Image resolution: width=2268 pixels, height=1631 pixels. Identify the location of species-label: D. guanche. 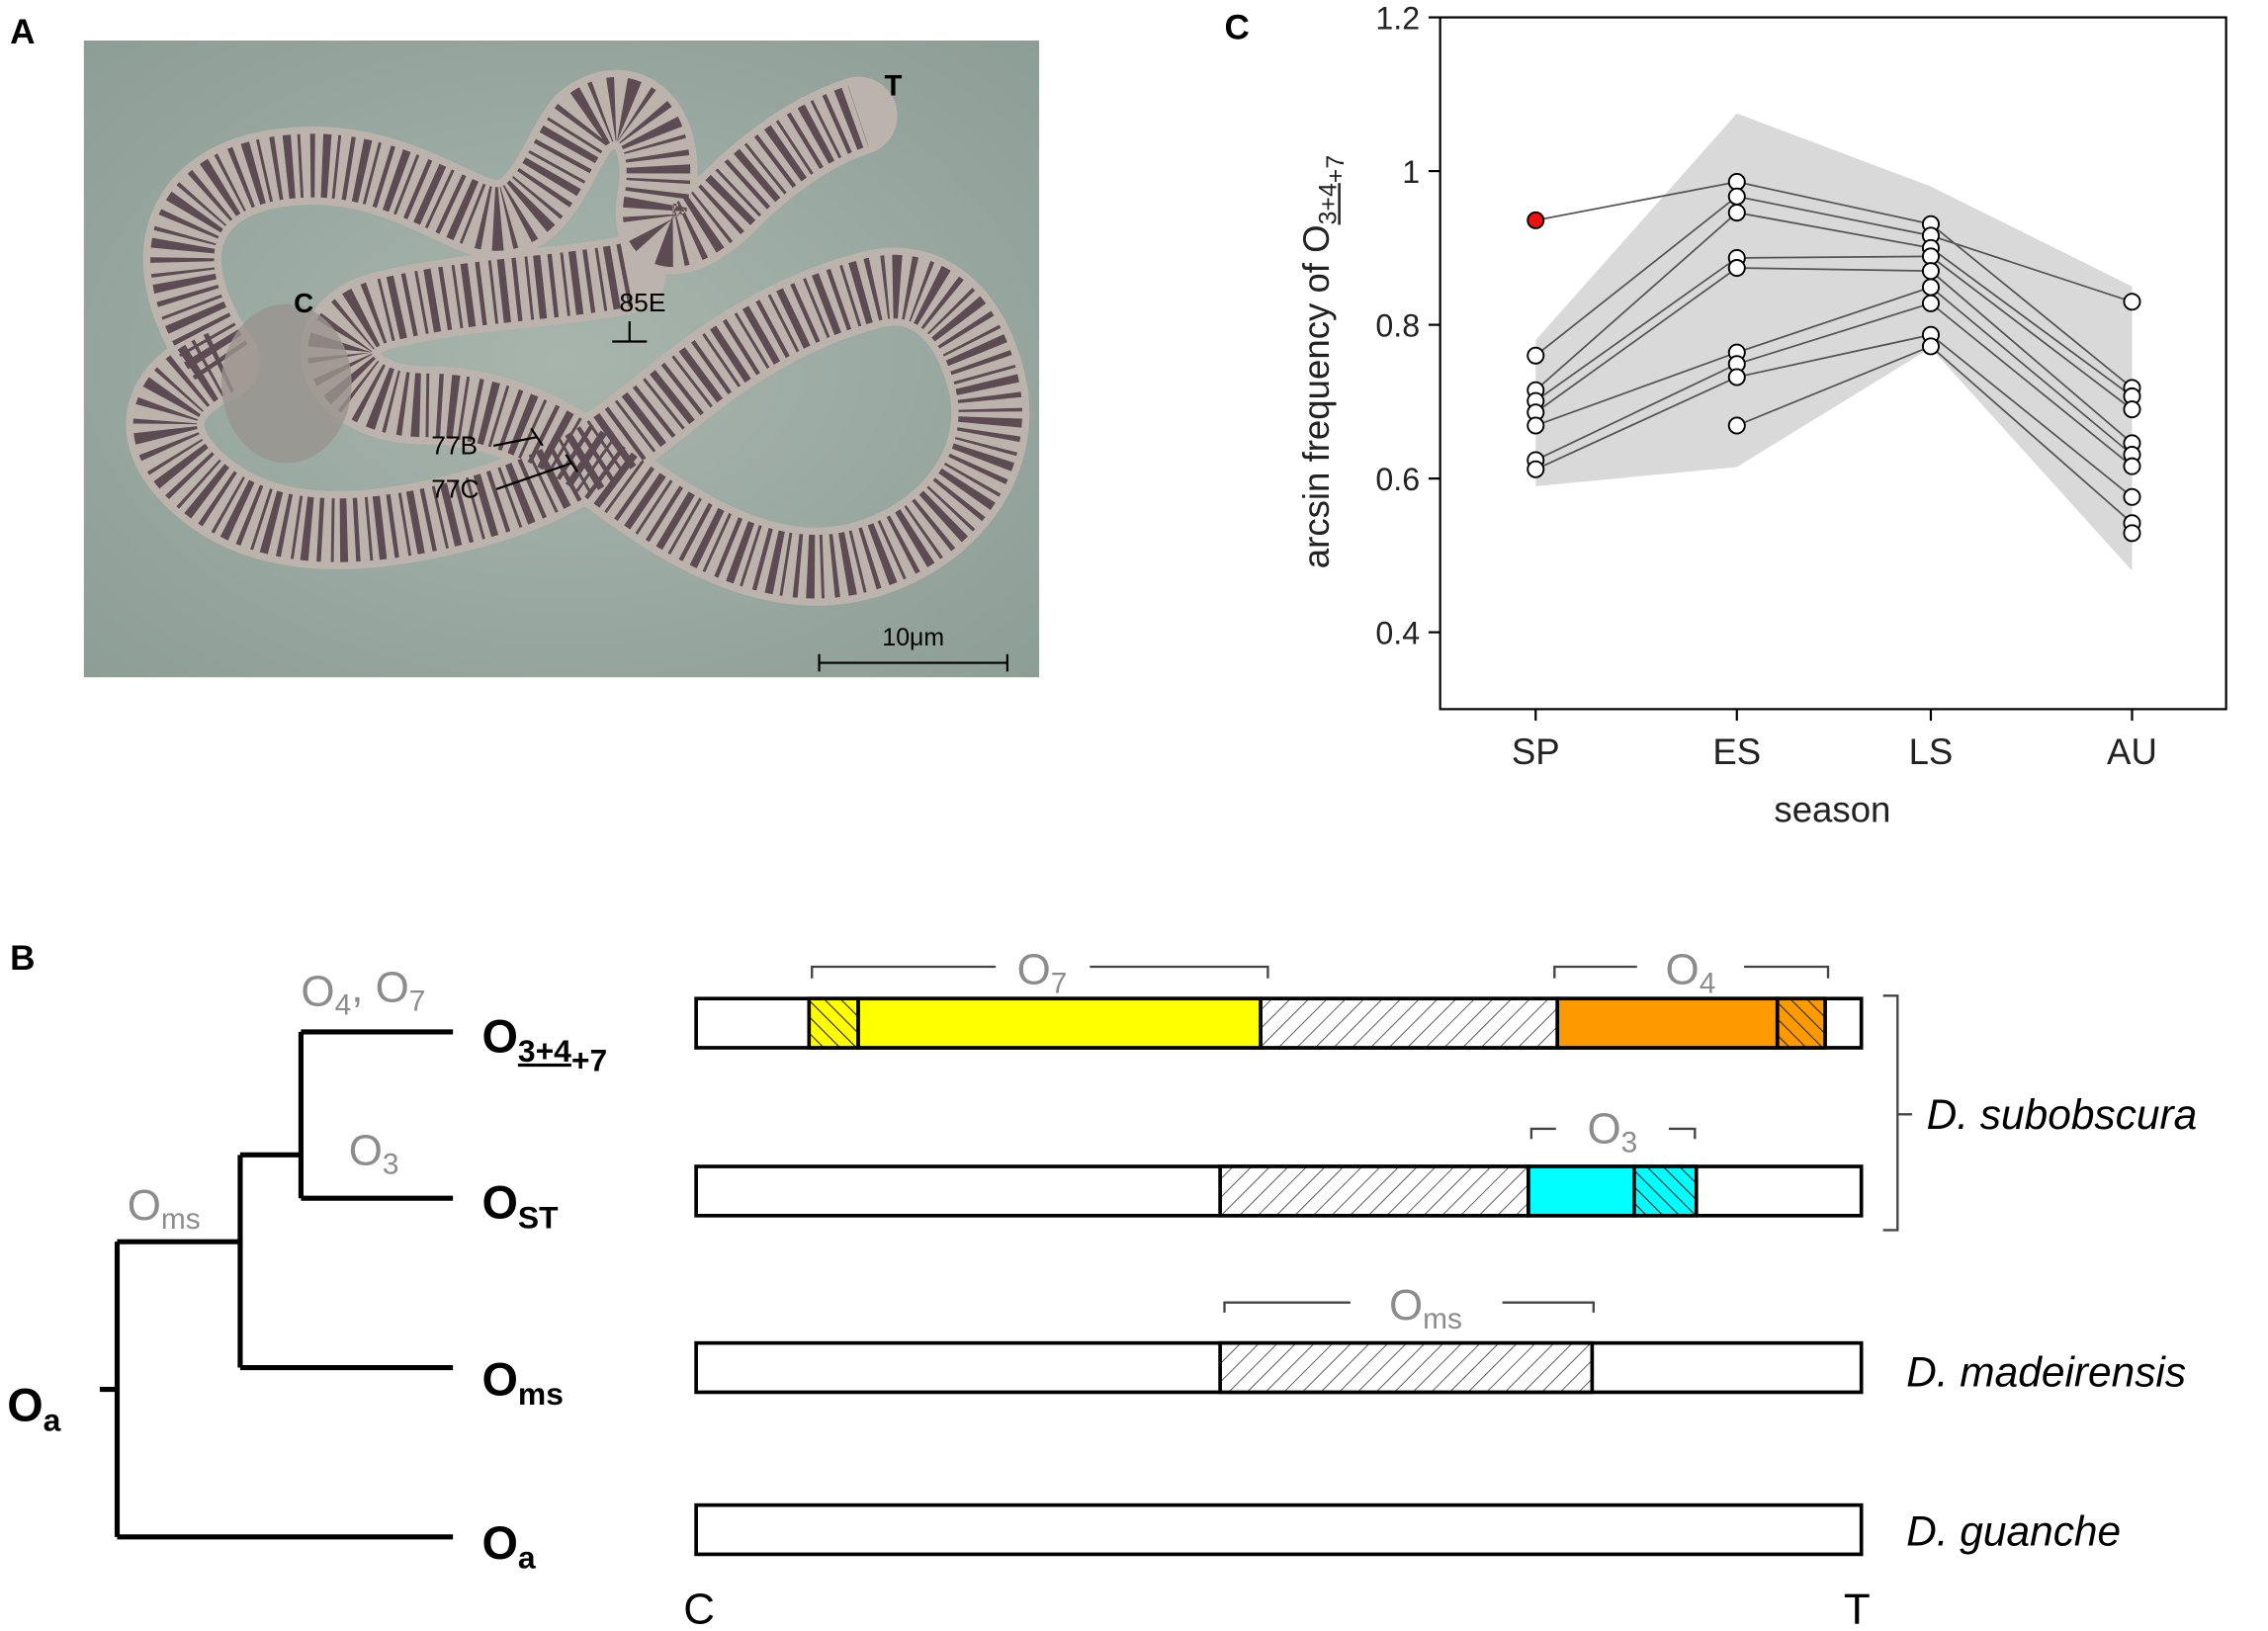
(2014, 1531).